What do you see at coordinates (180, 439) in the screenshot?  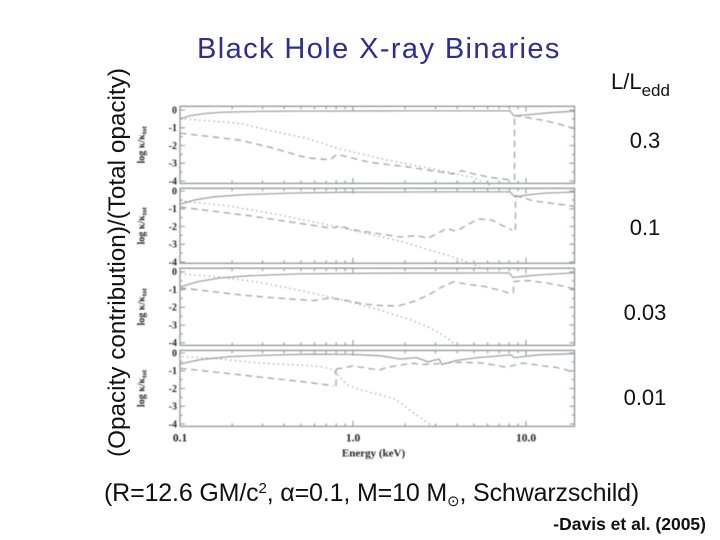 I see `svg-text: 0.1` at bounding box center [180, 439].